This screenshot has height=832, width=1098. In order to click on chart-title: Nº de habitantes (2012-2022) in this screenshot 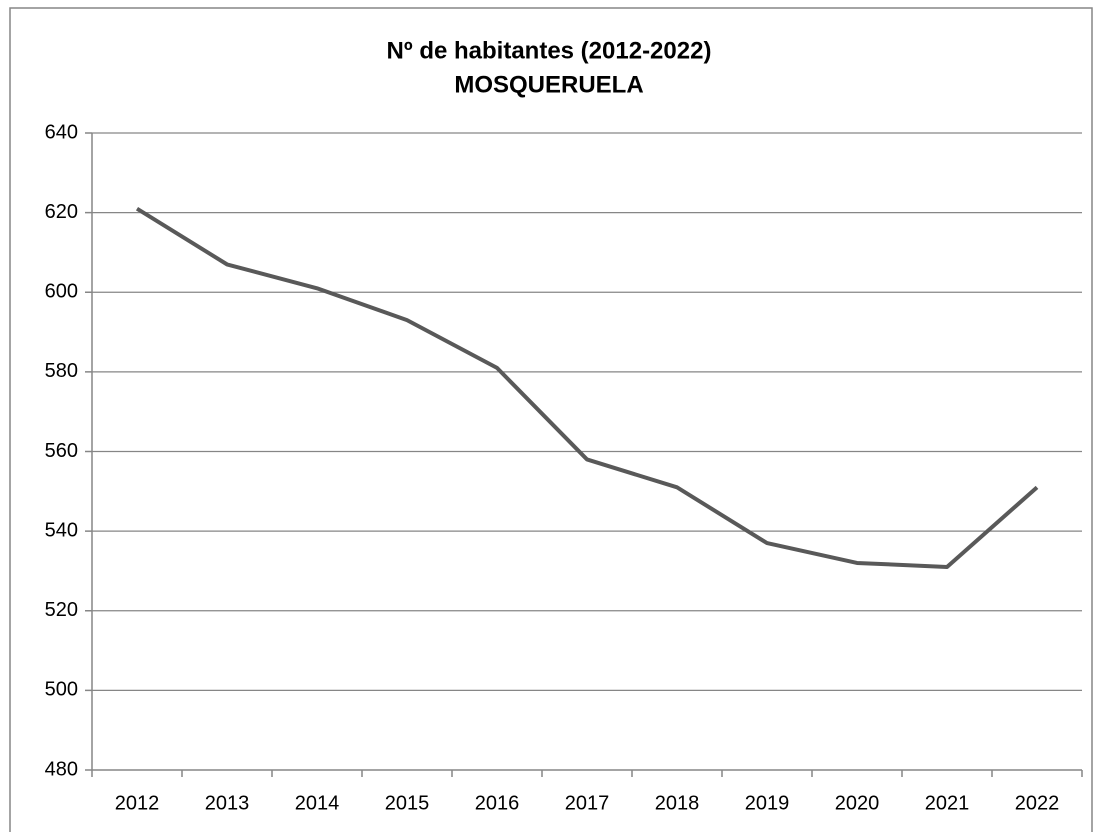, I will do `click(549, 50)`.